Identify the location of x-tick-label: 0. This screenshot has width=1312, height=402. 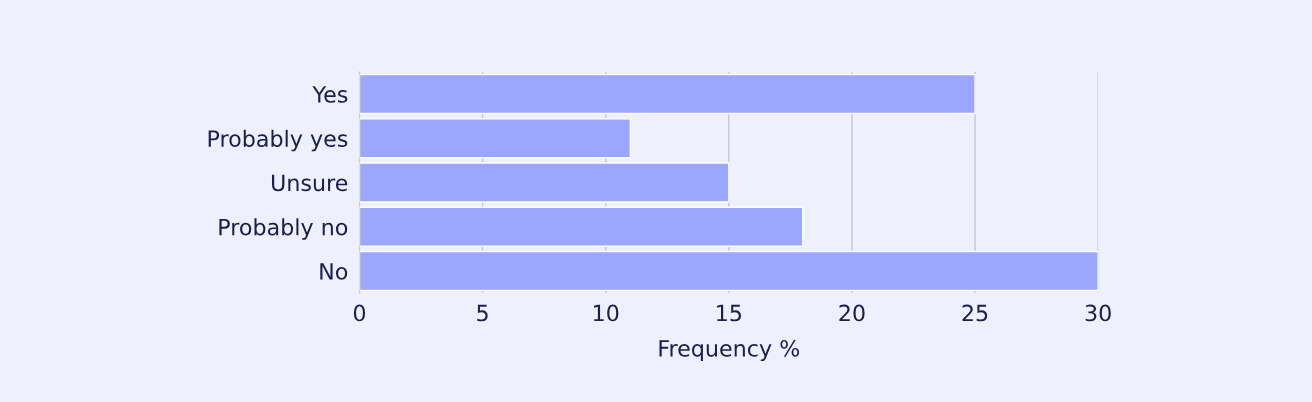
(359, 313).